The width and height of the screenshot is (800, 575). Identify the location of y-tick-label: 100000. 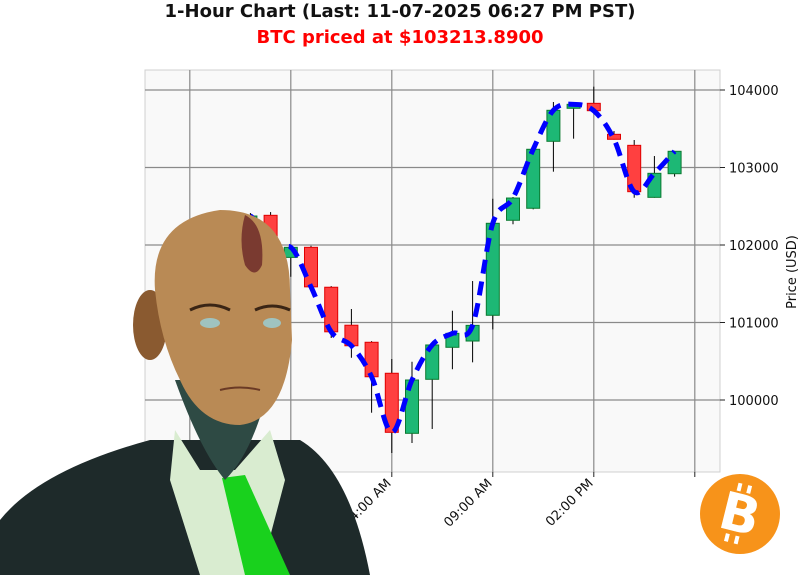
(754, 401).